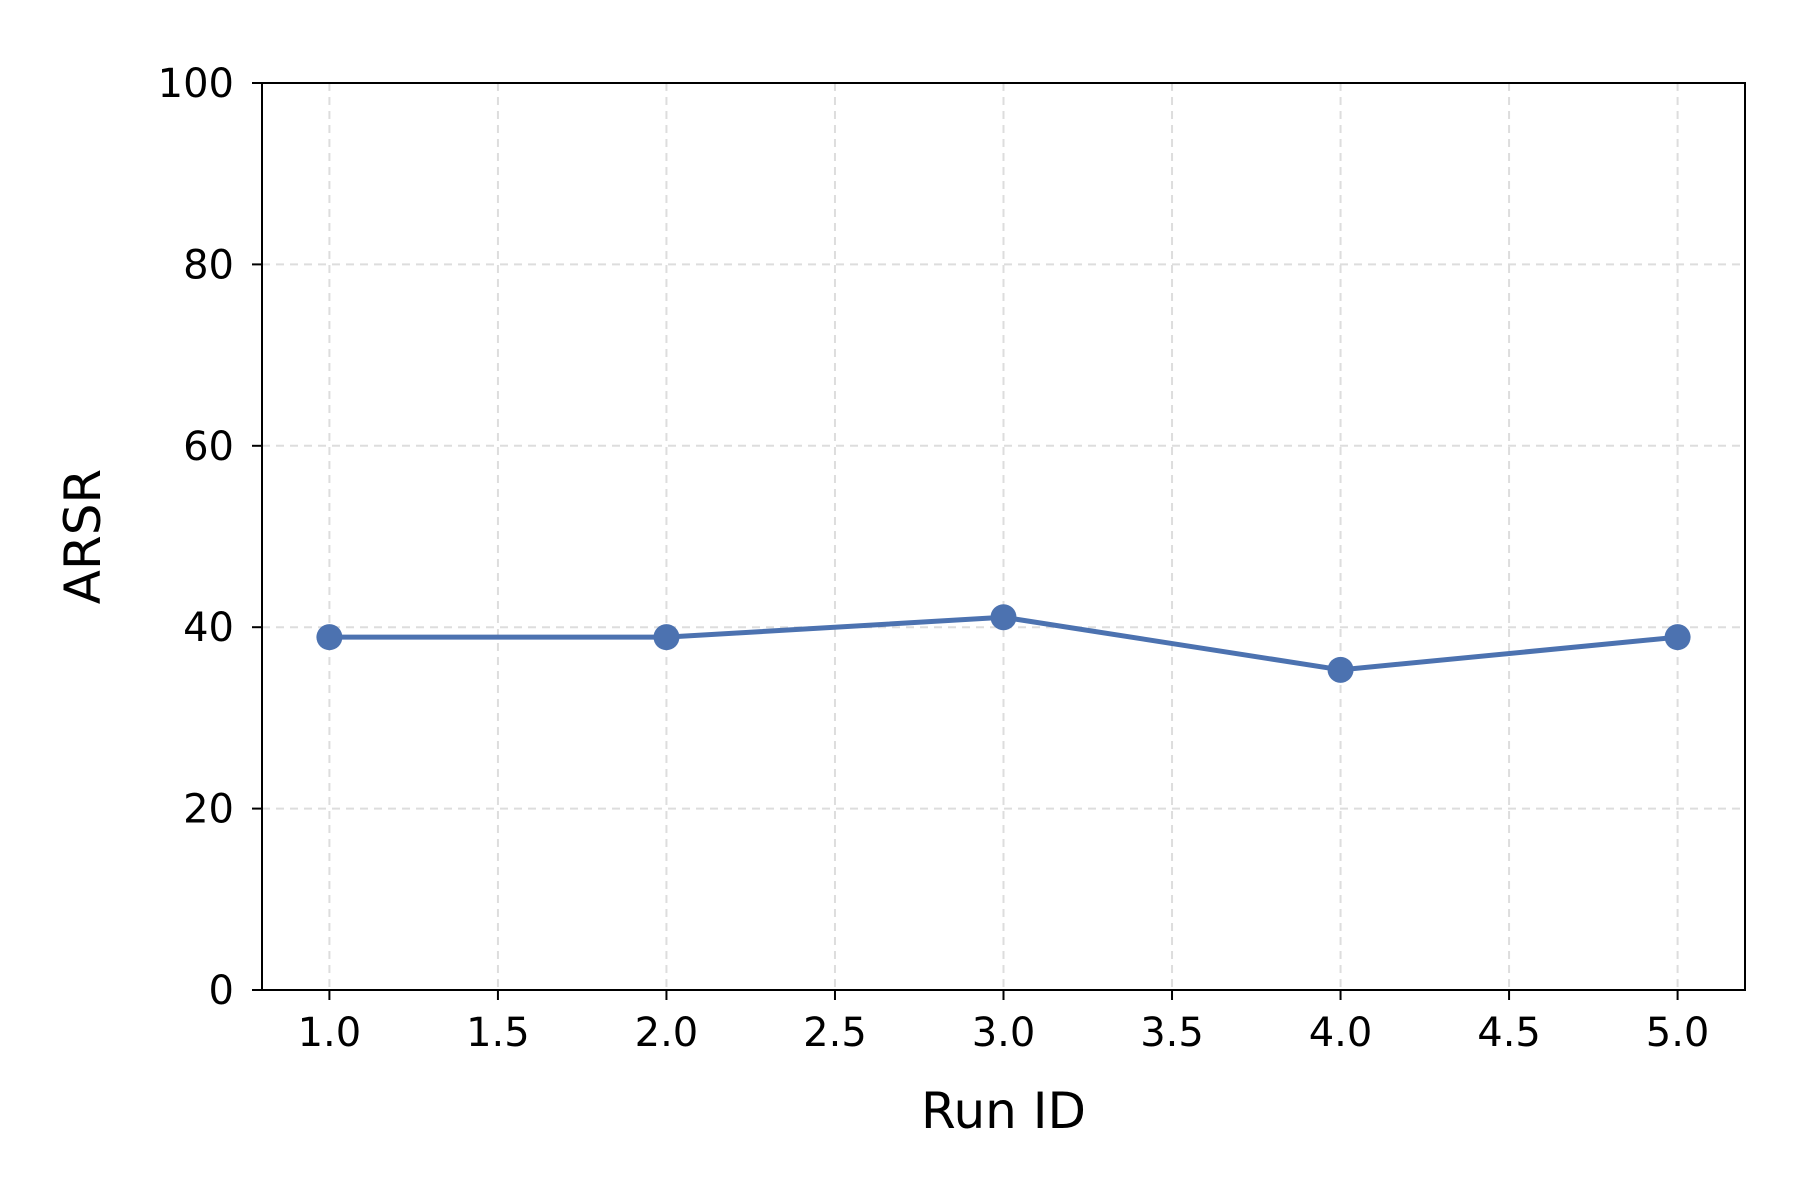 The width and height of the screenshot is (1800, 1200). Describe the element at coordinates (208, 628) in the screenshot. I see `y-tick-label: 40` at that location.